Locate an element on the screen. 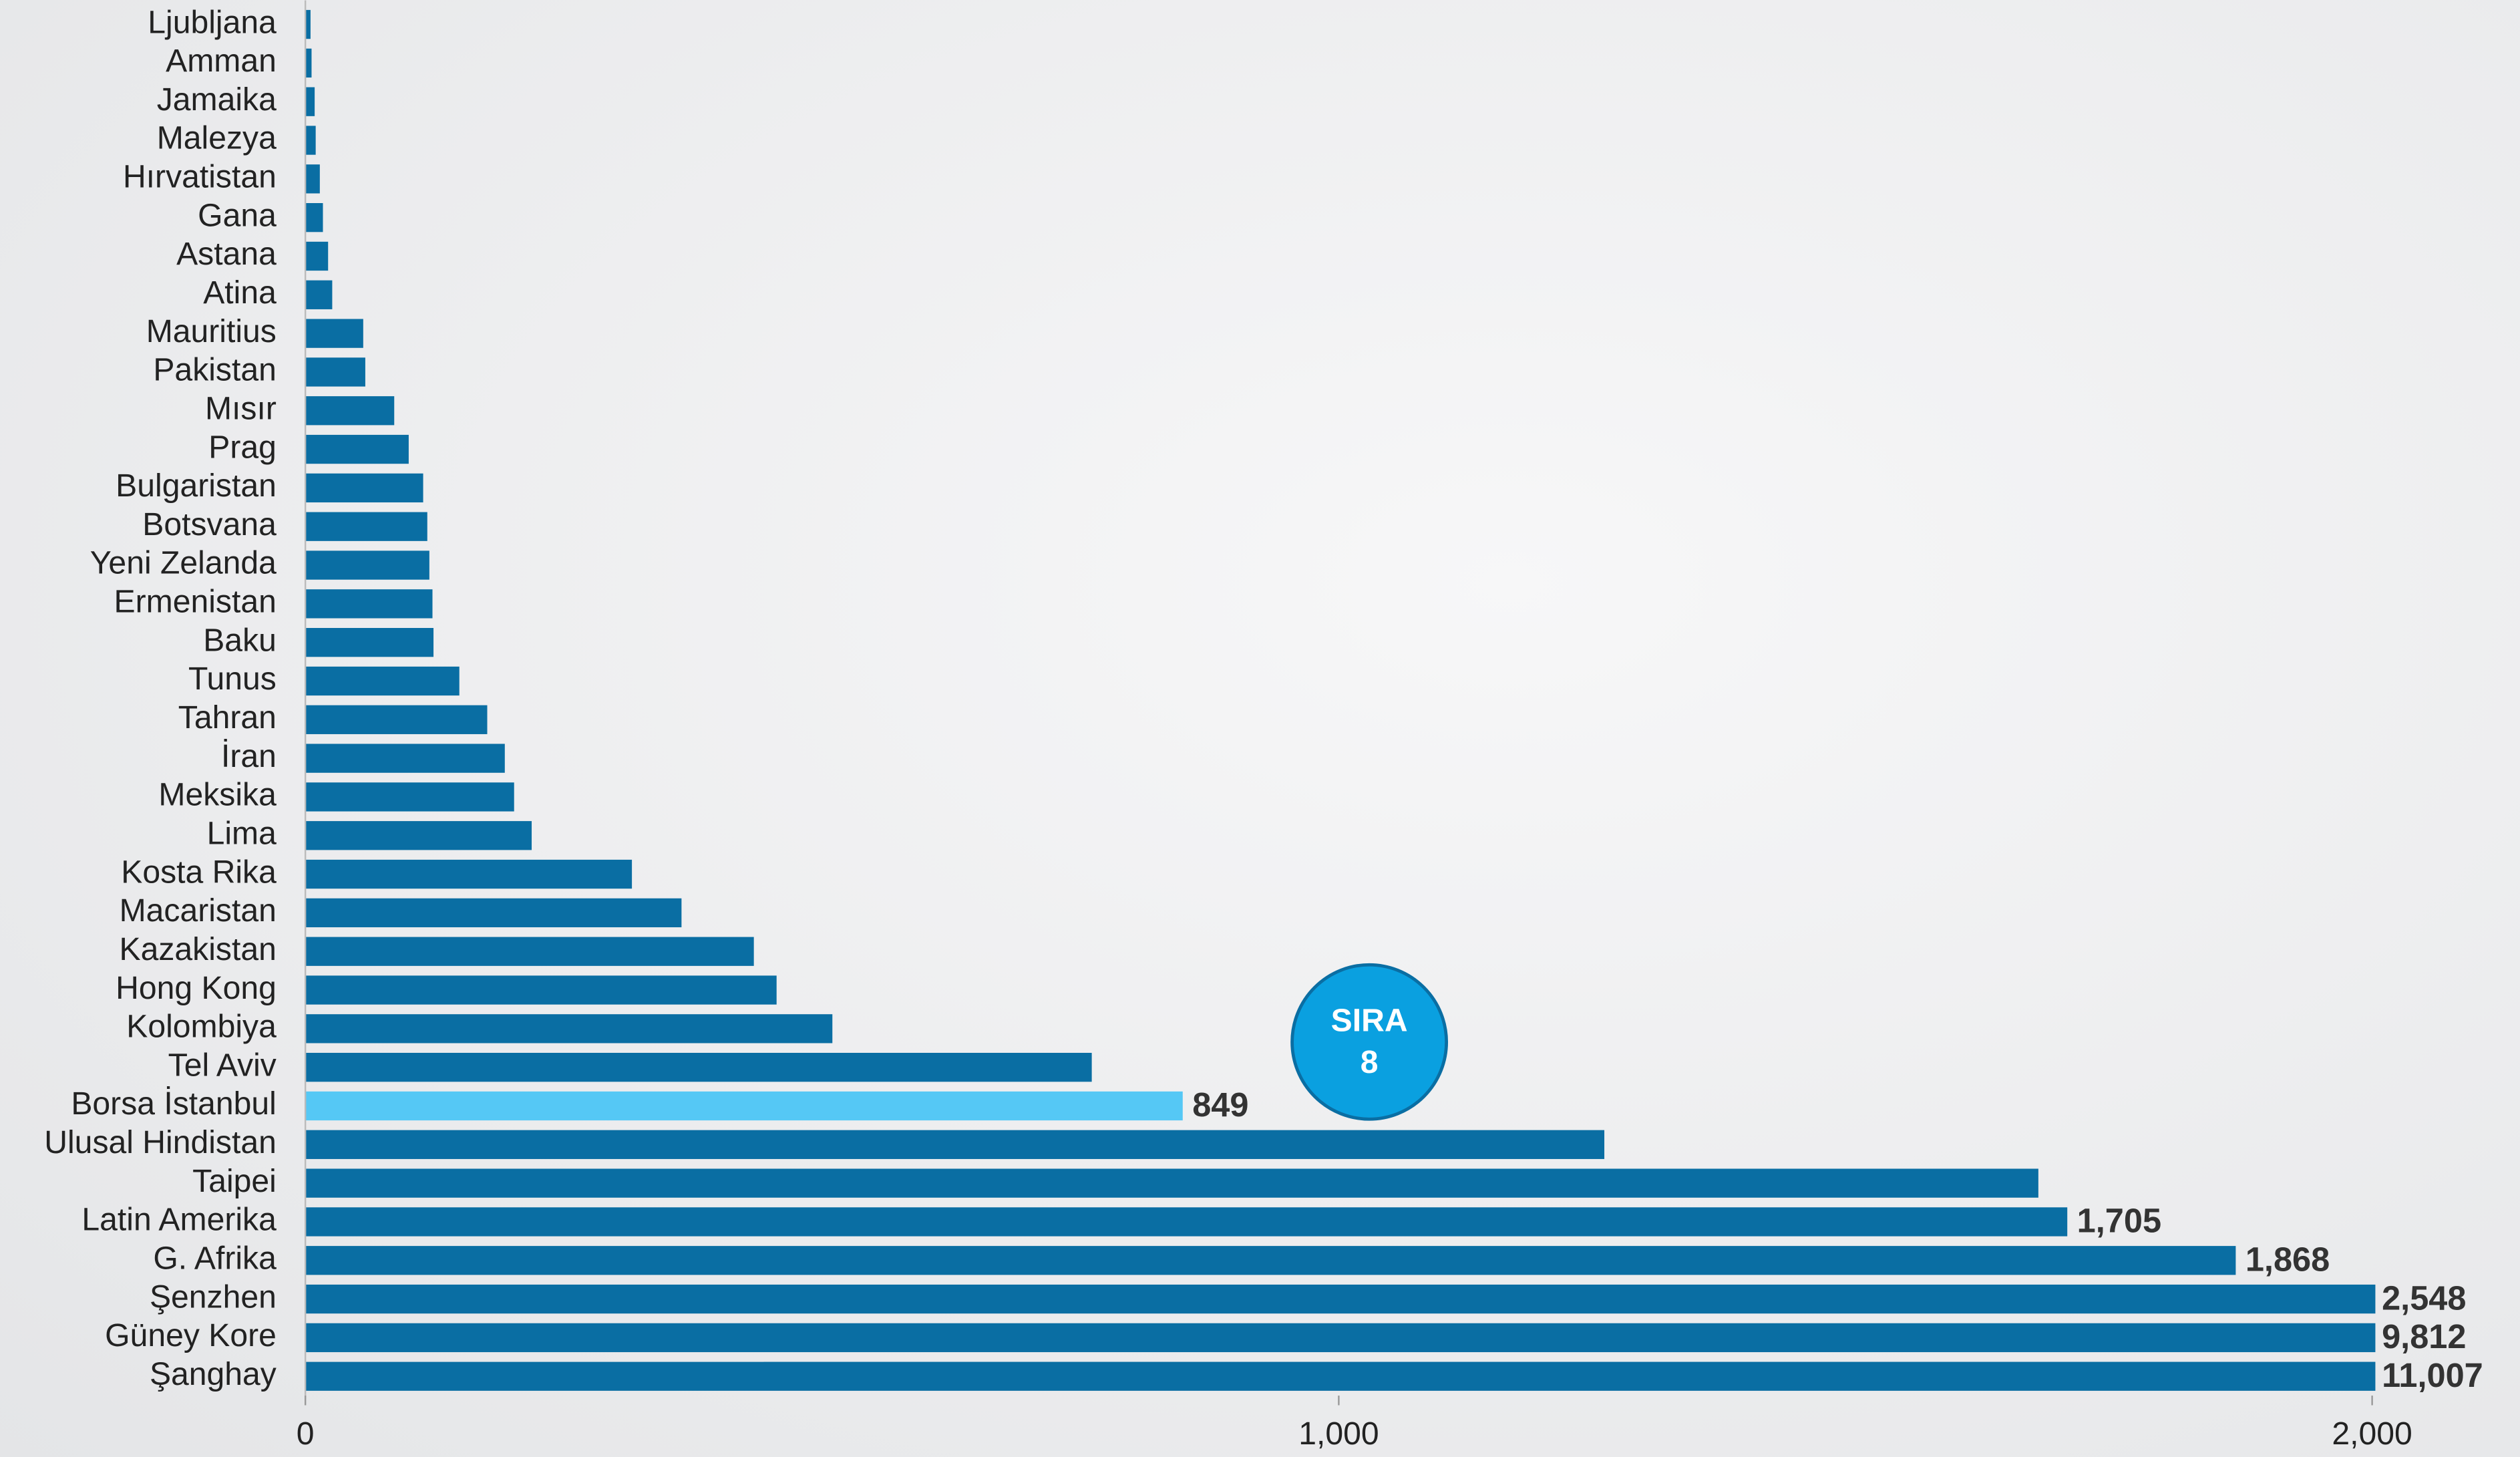 The image size is (2520, 1457). value-label: 1,868 is located at coordinates (2287, 1260).